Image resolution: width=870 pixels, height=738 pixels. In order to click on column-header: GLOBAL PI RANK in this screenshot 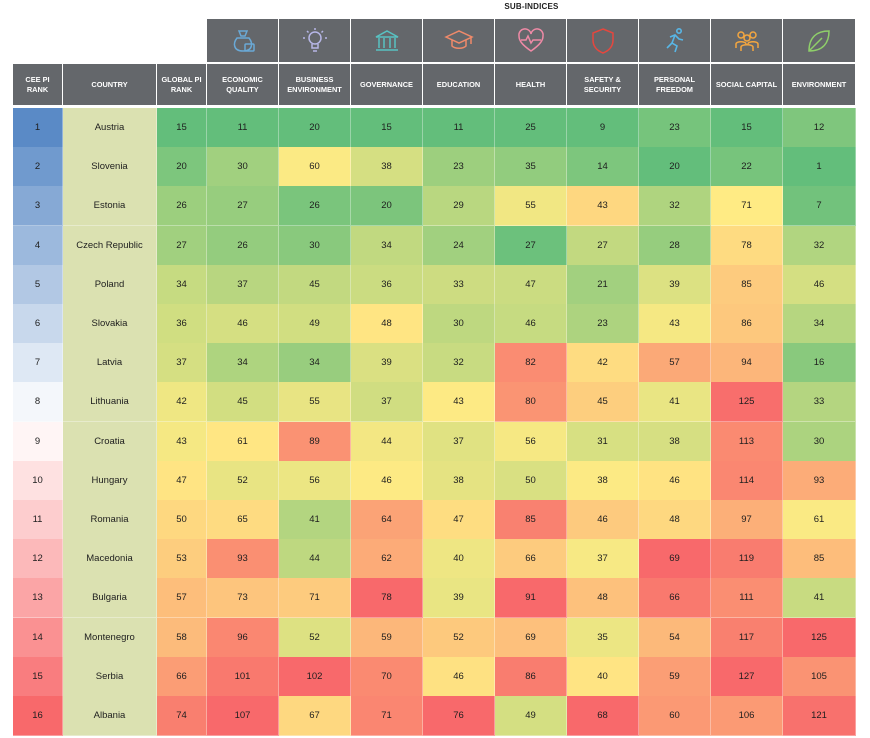, I will do `click(181, 84)`.